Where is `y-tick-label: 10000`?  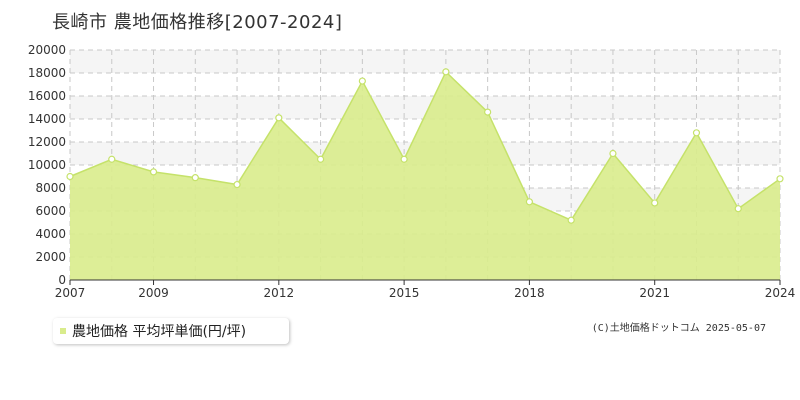 y-tick-label: 10000 is located at coordinates (47, 165).